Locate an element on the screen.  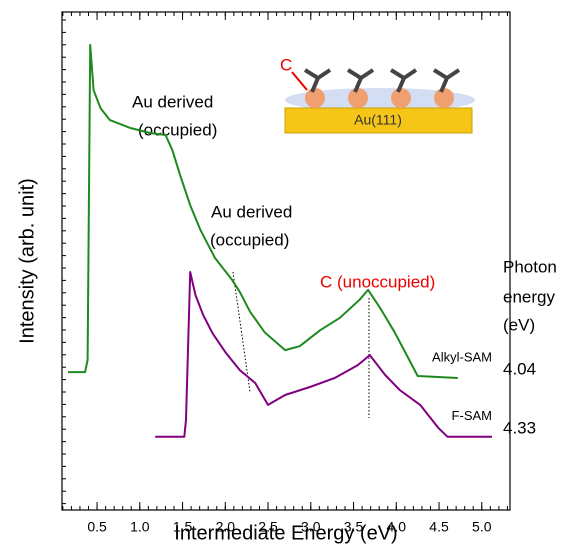
photon-energy-label: 4.33 is located at coordinates (519, 427).